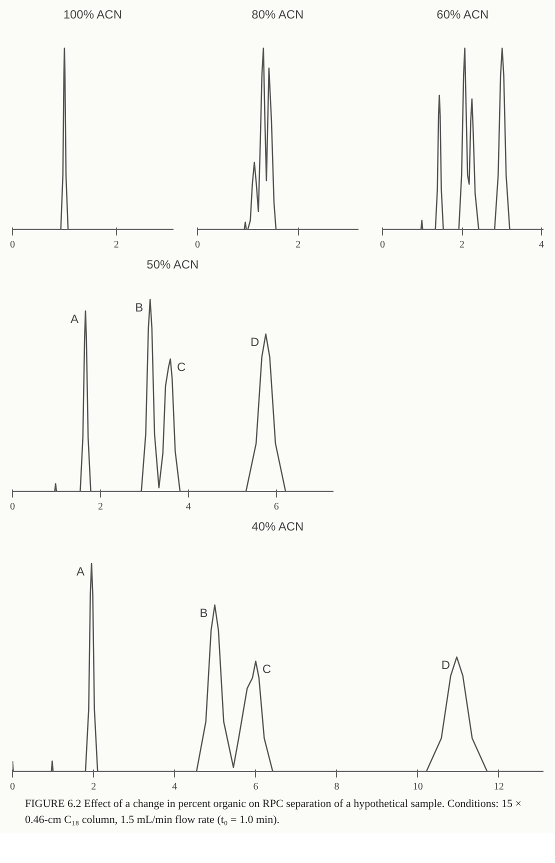 This screenshot has height=863, width=555. Describe the element at coordinates (462, 15) in the screenshot. I see `chart-title: 60% ACN` at that location.